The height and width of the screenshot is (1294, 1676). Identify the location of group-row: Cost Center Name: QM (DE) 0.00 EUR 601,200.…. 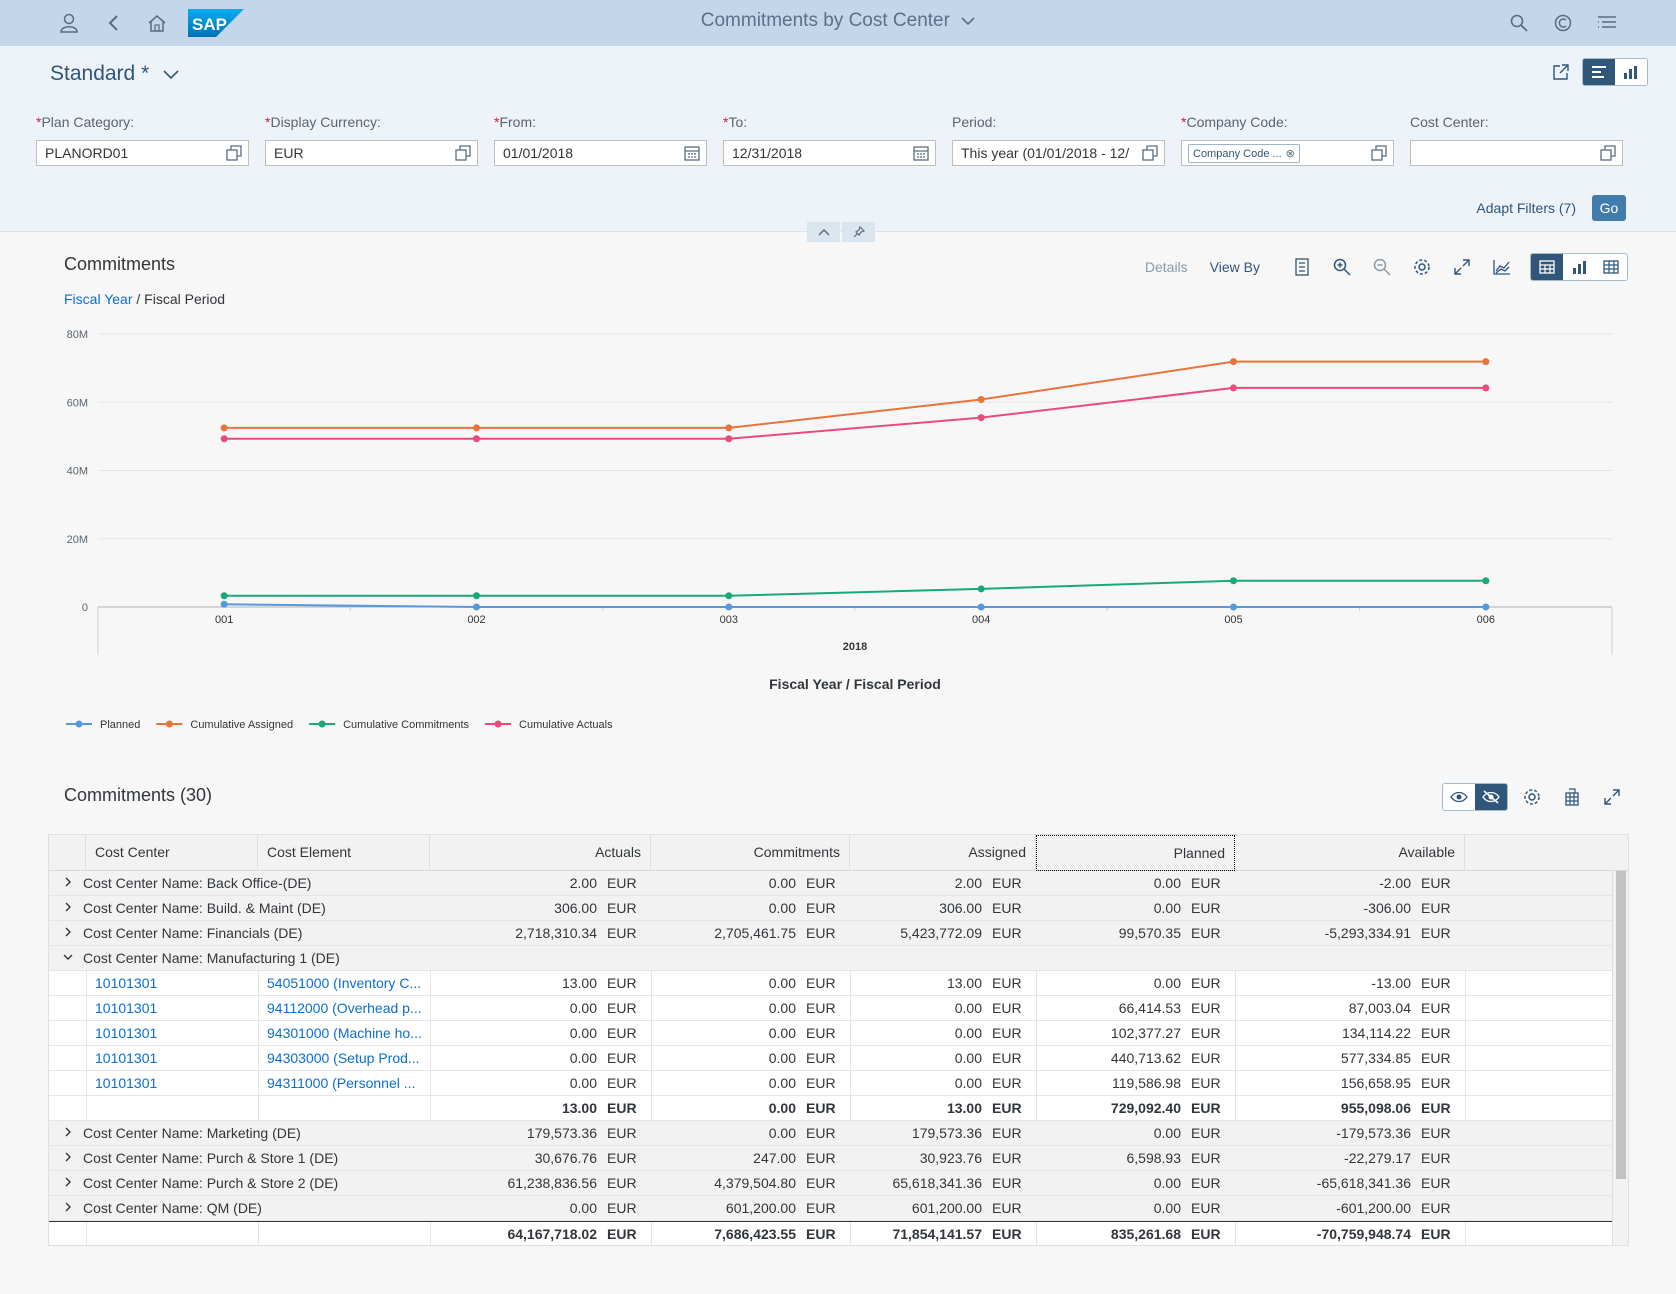
(830, 1208).